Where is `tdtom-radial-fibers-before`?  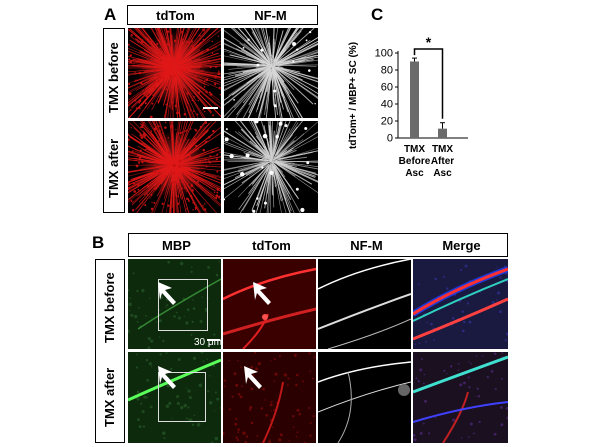 tdtom-radial-fibers-before is located at coordinates (174, 73).